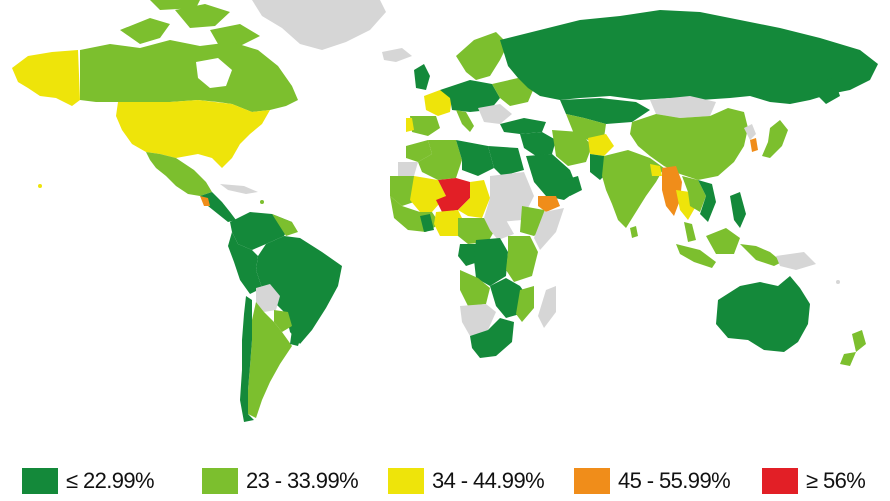 The width and height of the screenshot is (890, 501). What do you see at coordinates (763, 314) in the screenshot?
I see `region-australia` at bounding box center [763, 314].